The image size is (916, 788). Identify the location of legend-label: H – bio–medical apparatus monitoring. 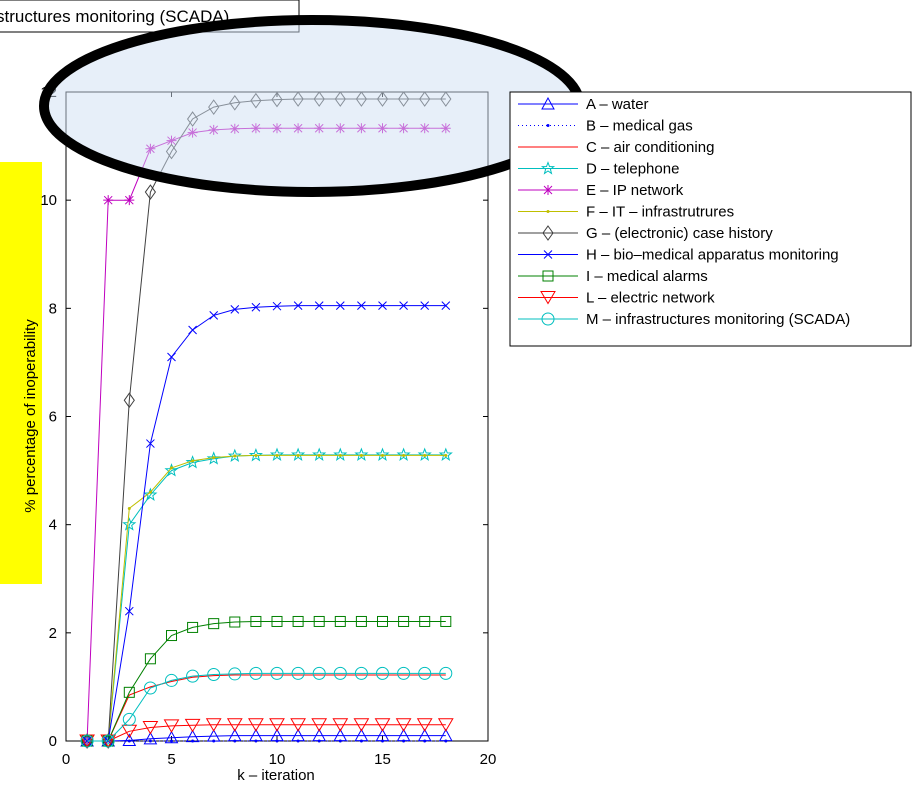
(712, 255).